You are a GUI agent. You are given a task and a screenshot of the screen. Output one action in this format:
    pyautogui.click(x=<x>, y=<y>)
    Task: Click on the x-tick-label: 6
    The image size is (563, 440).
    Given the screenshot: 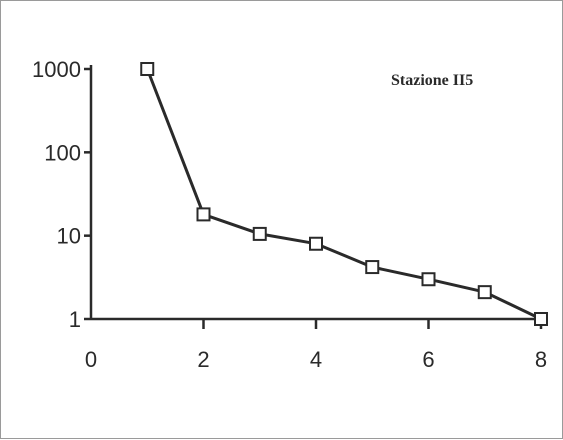 What is the action you would take?
    pyautogui.click(x=428, y=359)
    